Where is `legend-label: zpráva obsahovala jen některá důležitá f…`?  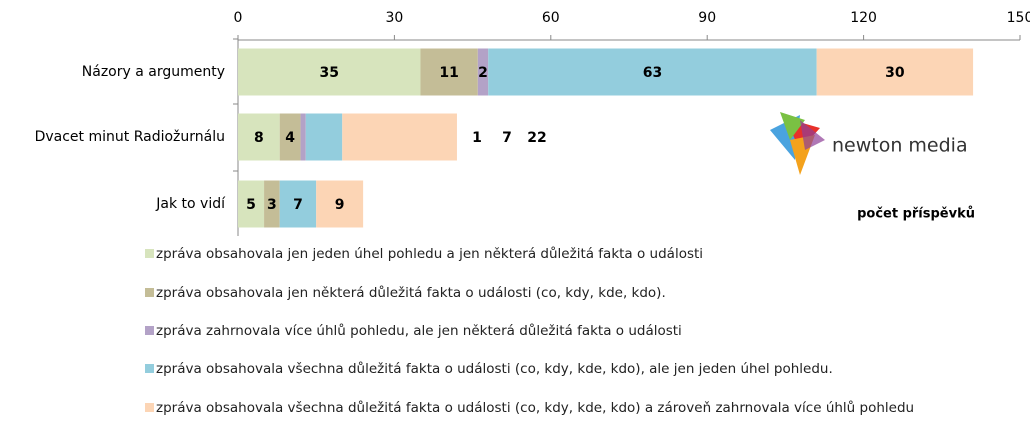
legend-label: zpráva obsahovala jen některá důležitá f… is located at coordinates (411, 293).